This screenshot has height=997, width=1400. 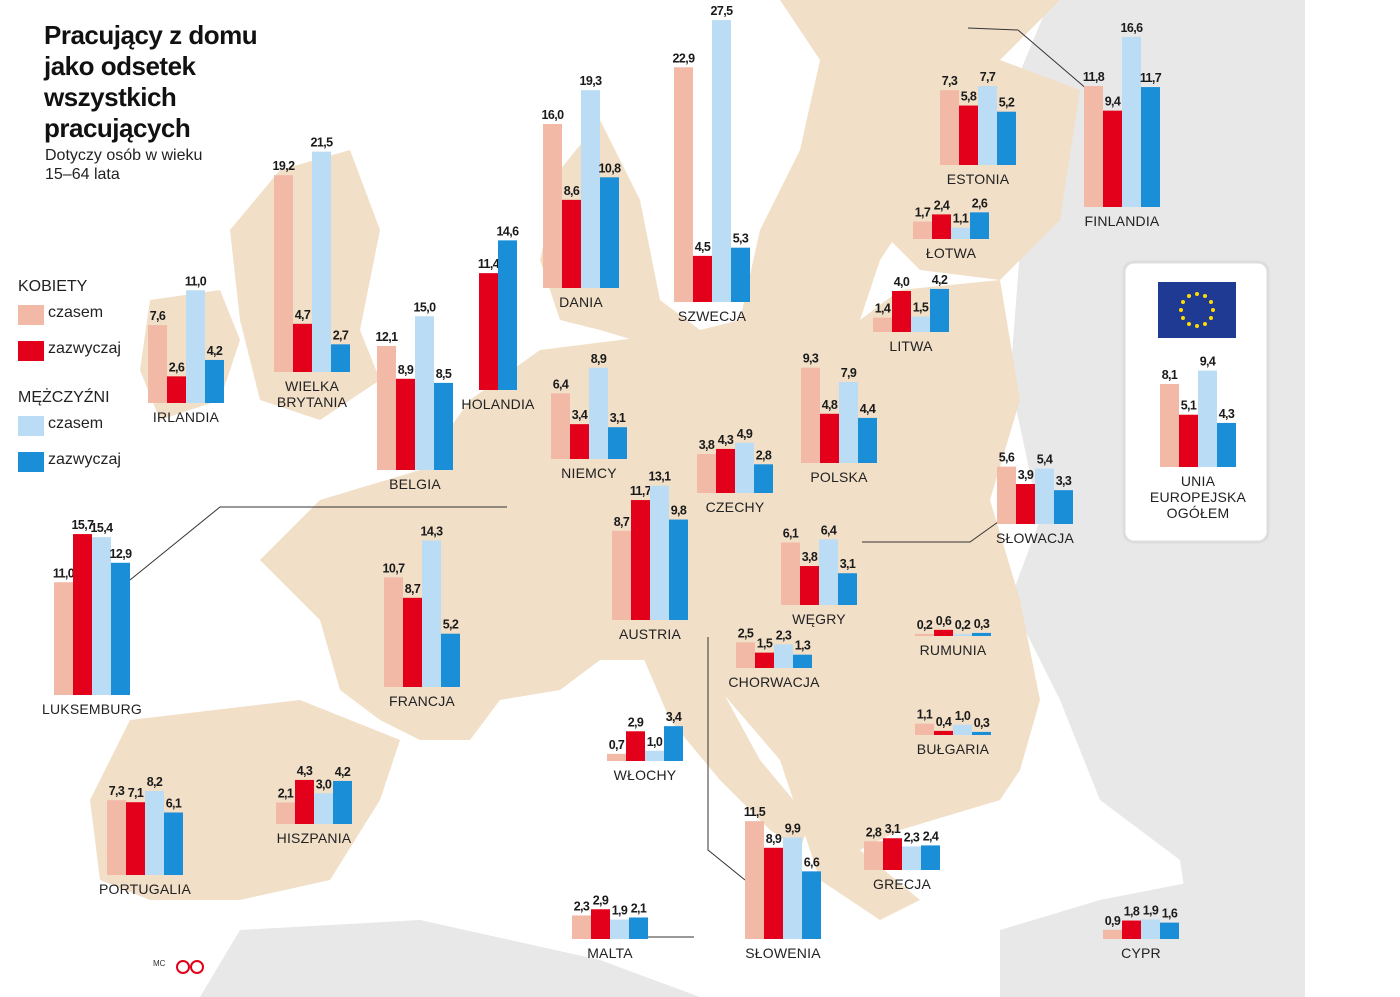 I want to click on value-label: 4,5, so click(x=703, y=247).